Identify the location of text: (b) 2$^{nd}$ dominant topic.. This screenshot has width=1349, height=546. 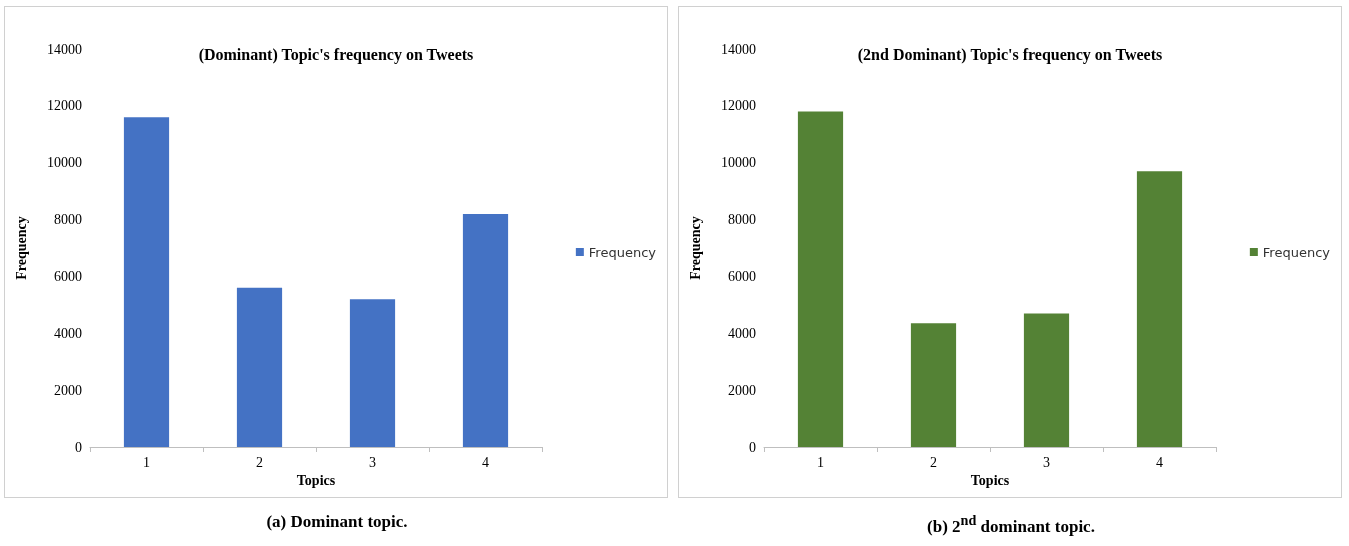
(1011, 524).